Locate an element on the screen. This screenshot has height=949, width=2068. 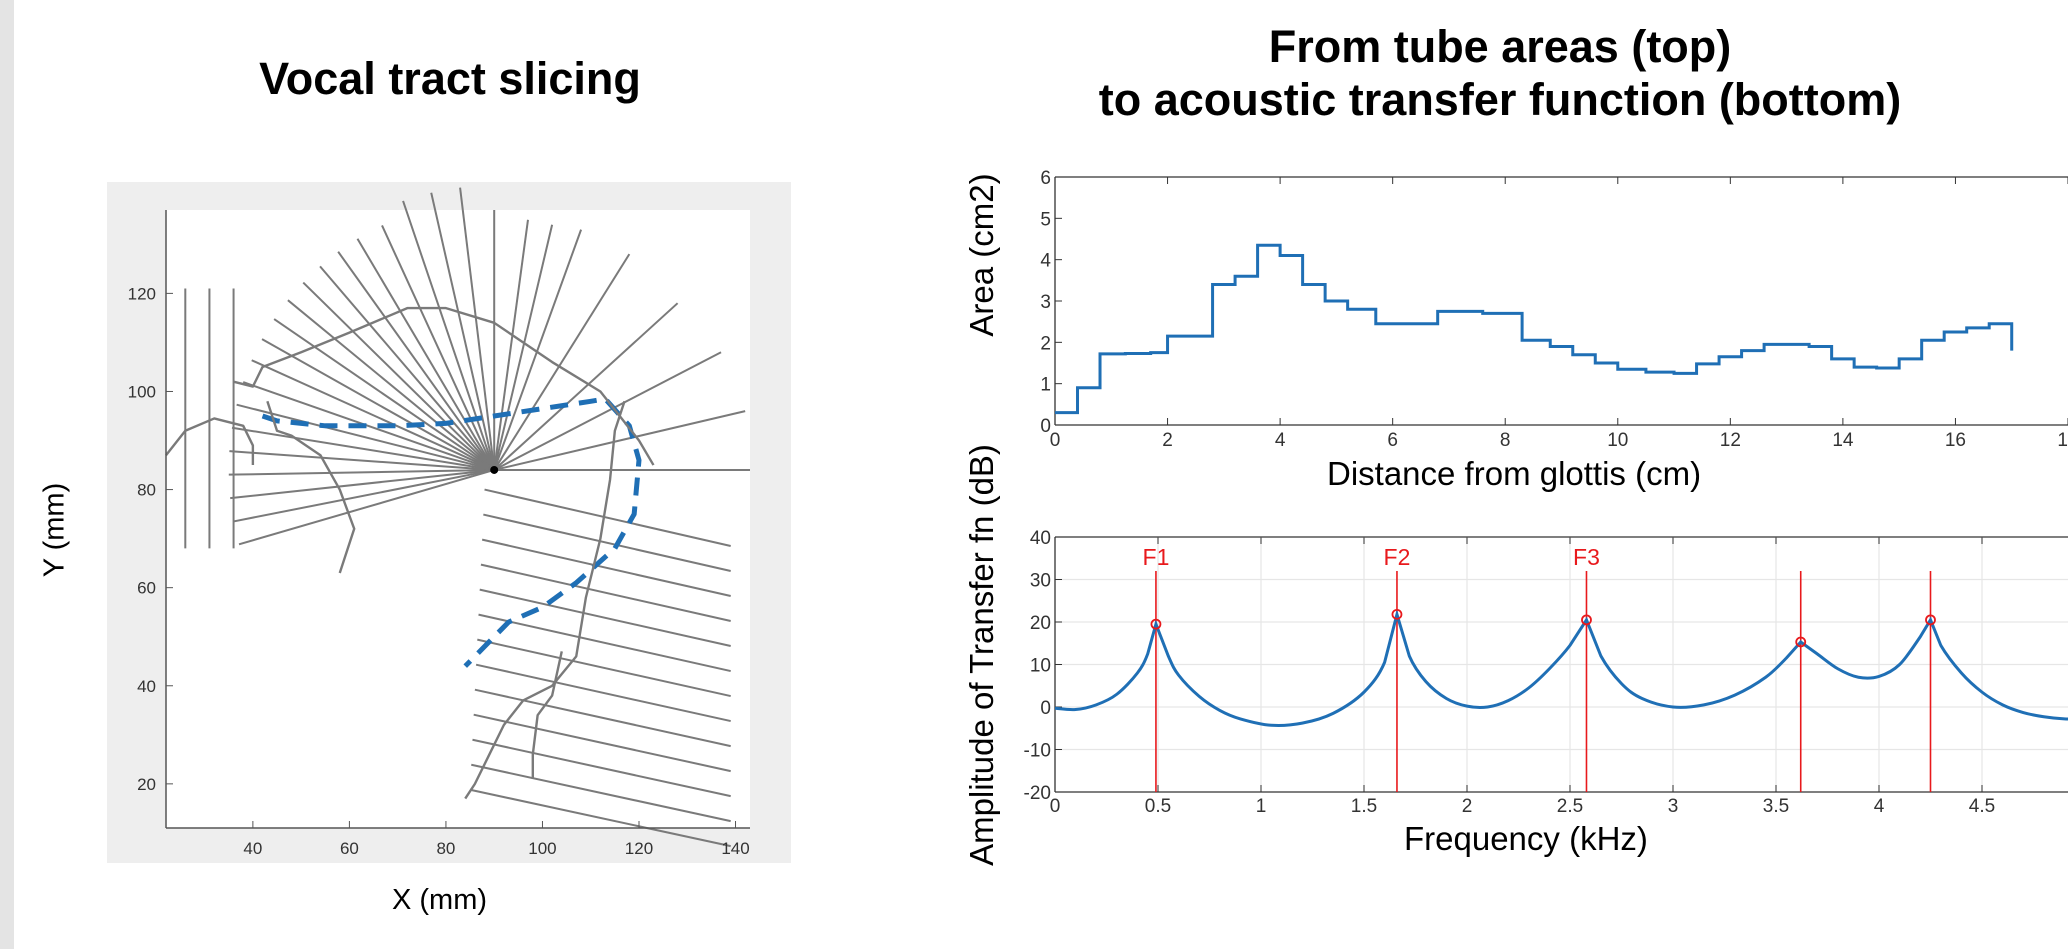
y-tick-label: -20 is located at coordinates (1037, 793).